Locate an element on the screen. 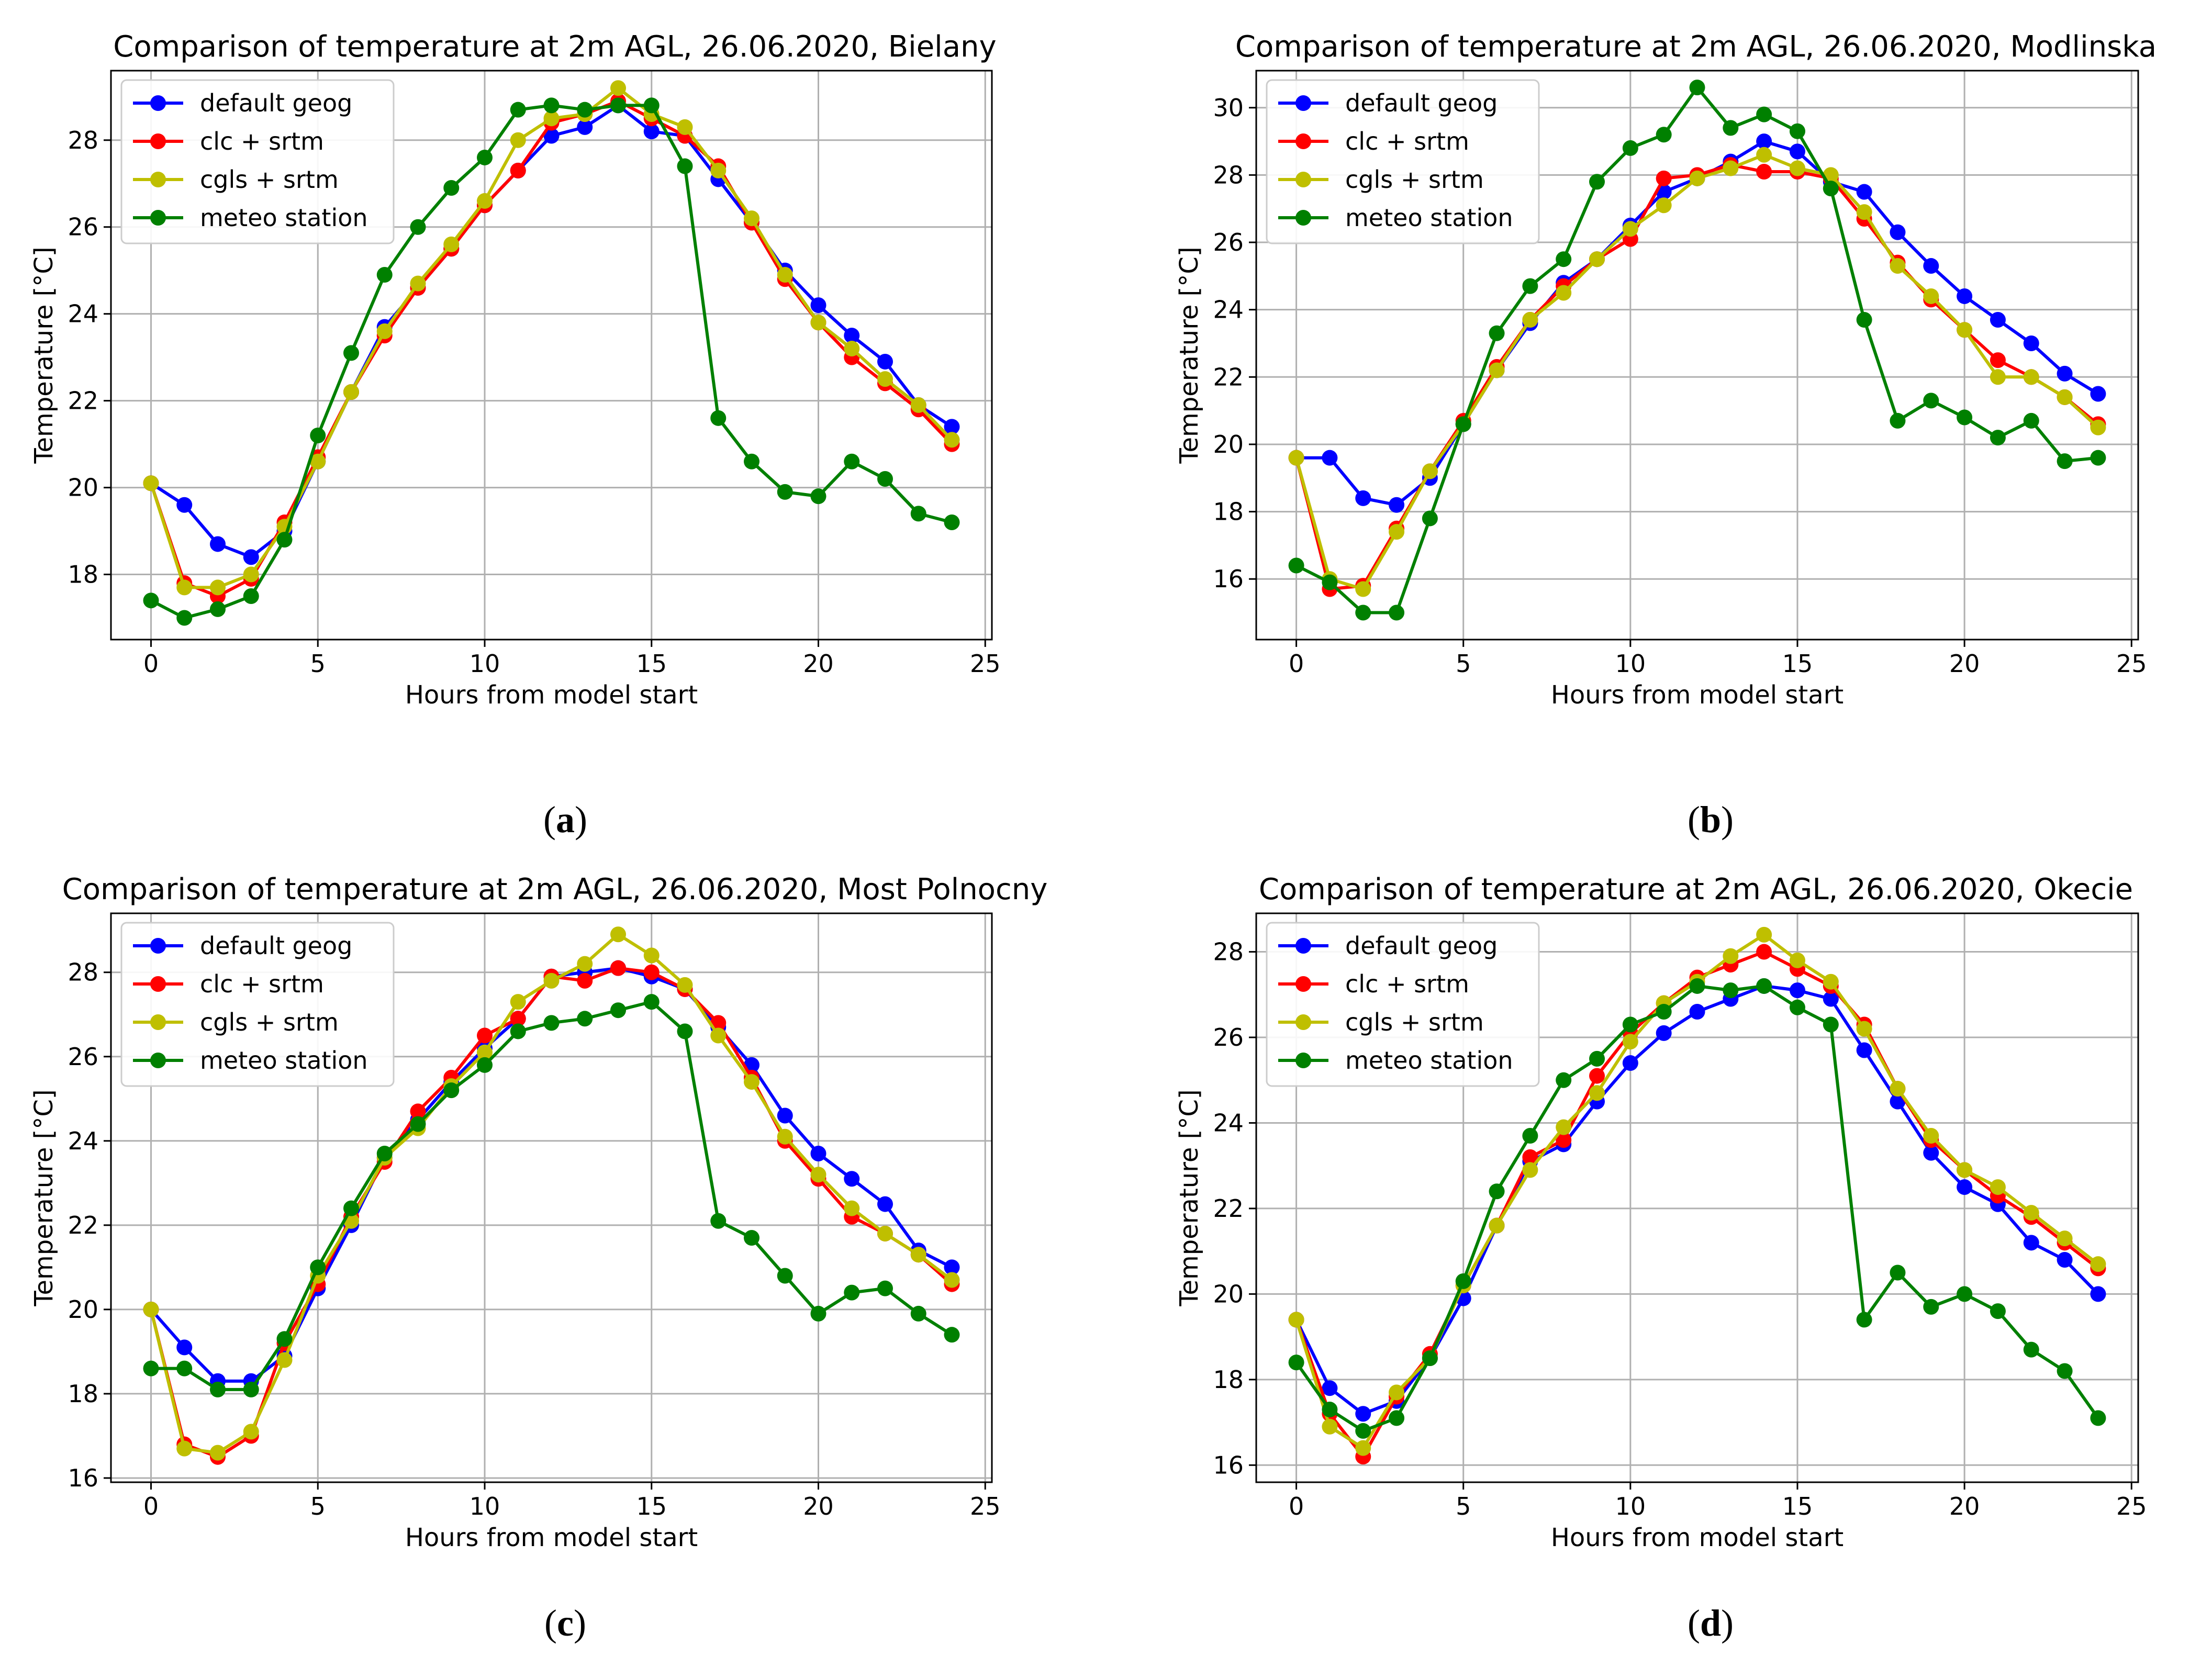 The height and width of the screenshot is (1667, 2212). legend-label-meteo-station: meteo station is located at coordinates (284, 218).